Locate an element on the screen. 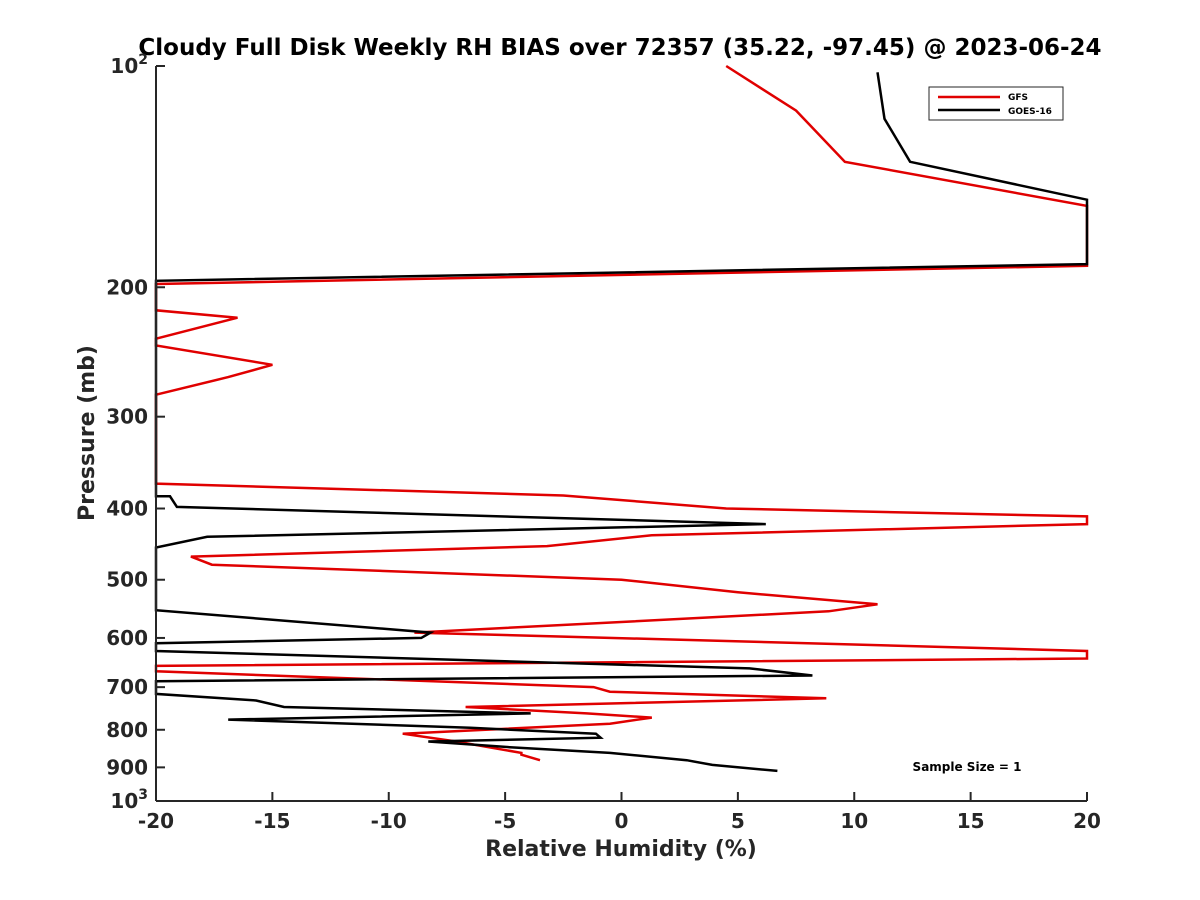 The width and height of the screenshot is (1200, 900). x-tick-label: 5 is located at coordinates (738, 821).